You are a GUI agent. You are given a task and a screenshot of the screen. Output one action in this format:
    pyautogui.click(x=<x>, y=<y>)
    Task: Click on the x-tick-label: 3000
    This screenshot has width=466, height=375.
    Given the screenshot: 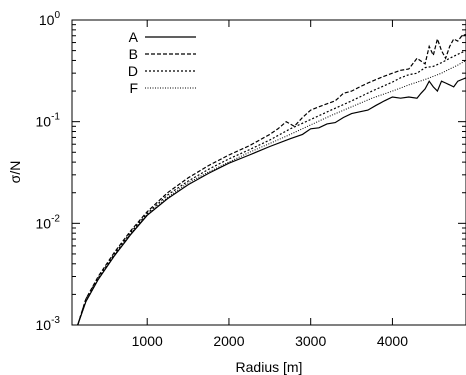 What is the action you would take?
    pyautogui.click(x=310, y=341)
    